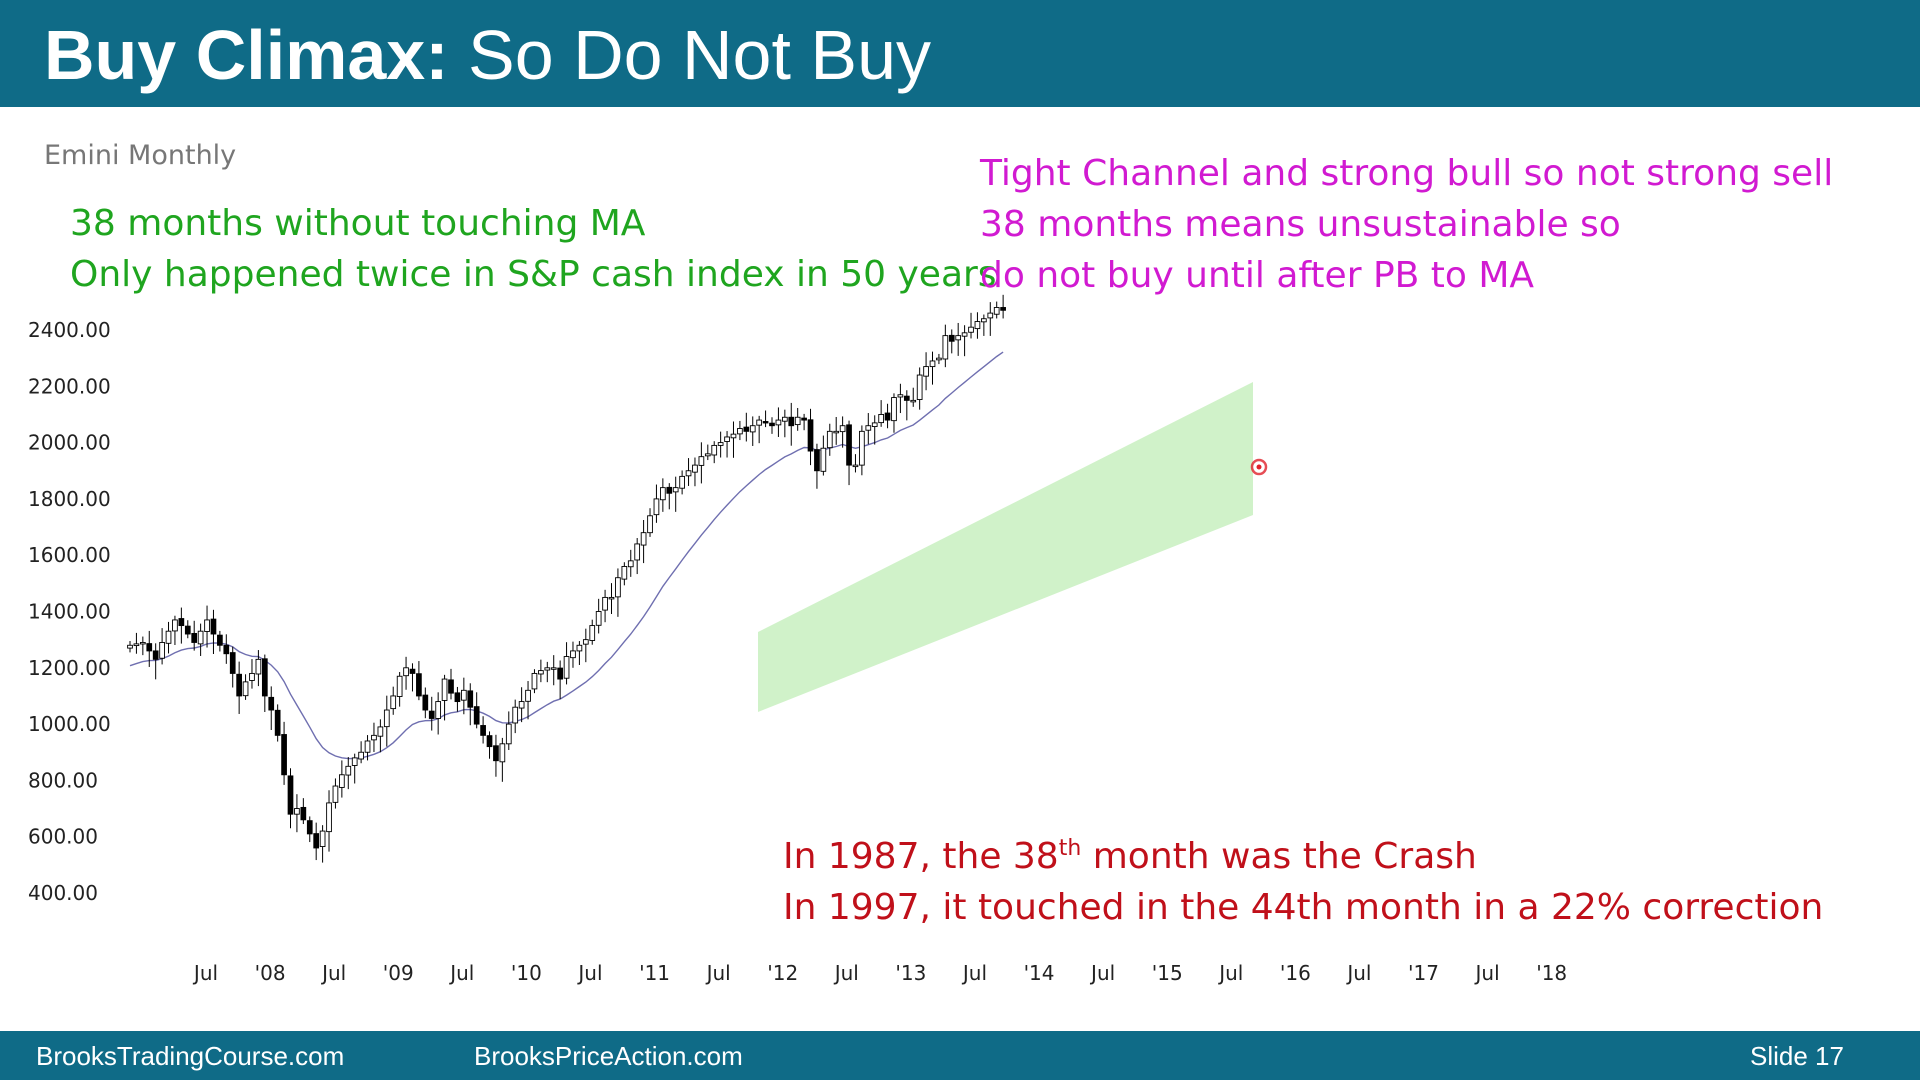  What do you see at coordinates (69, 555) in the screenshot?
I see `y-tick-label: 1600.00` at bounding box center [69, 555].